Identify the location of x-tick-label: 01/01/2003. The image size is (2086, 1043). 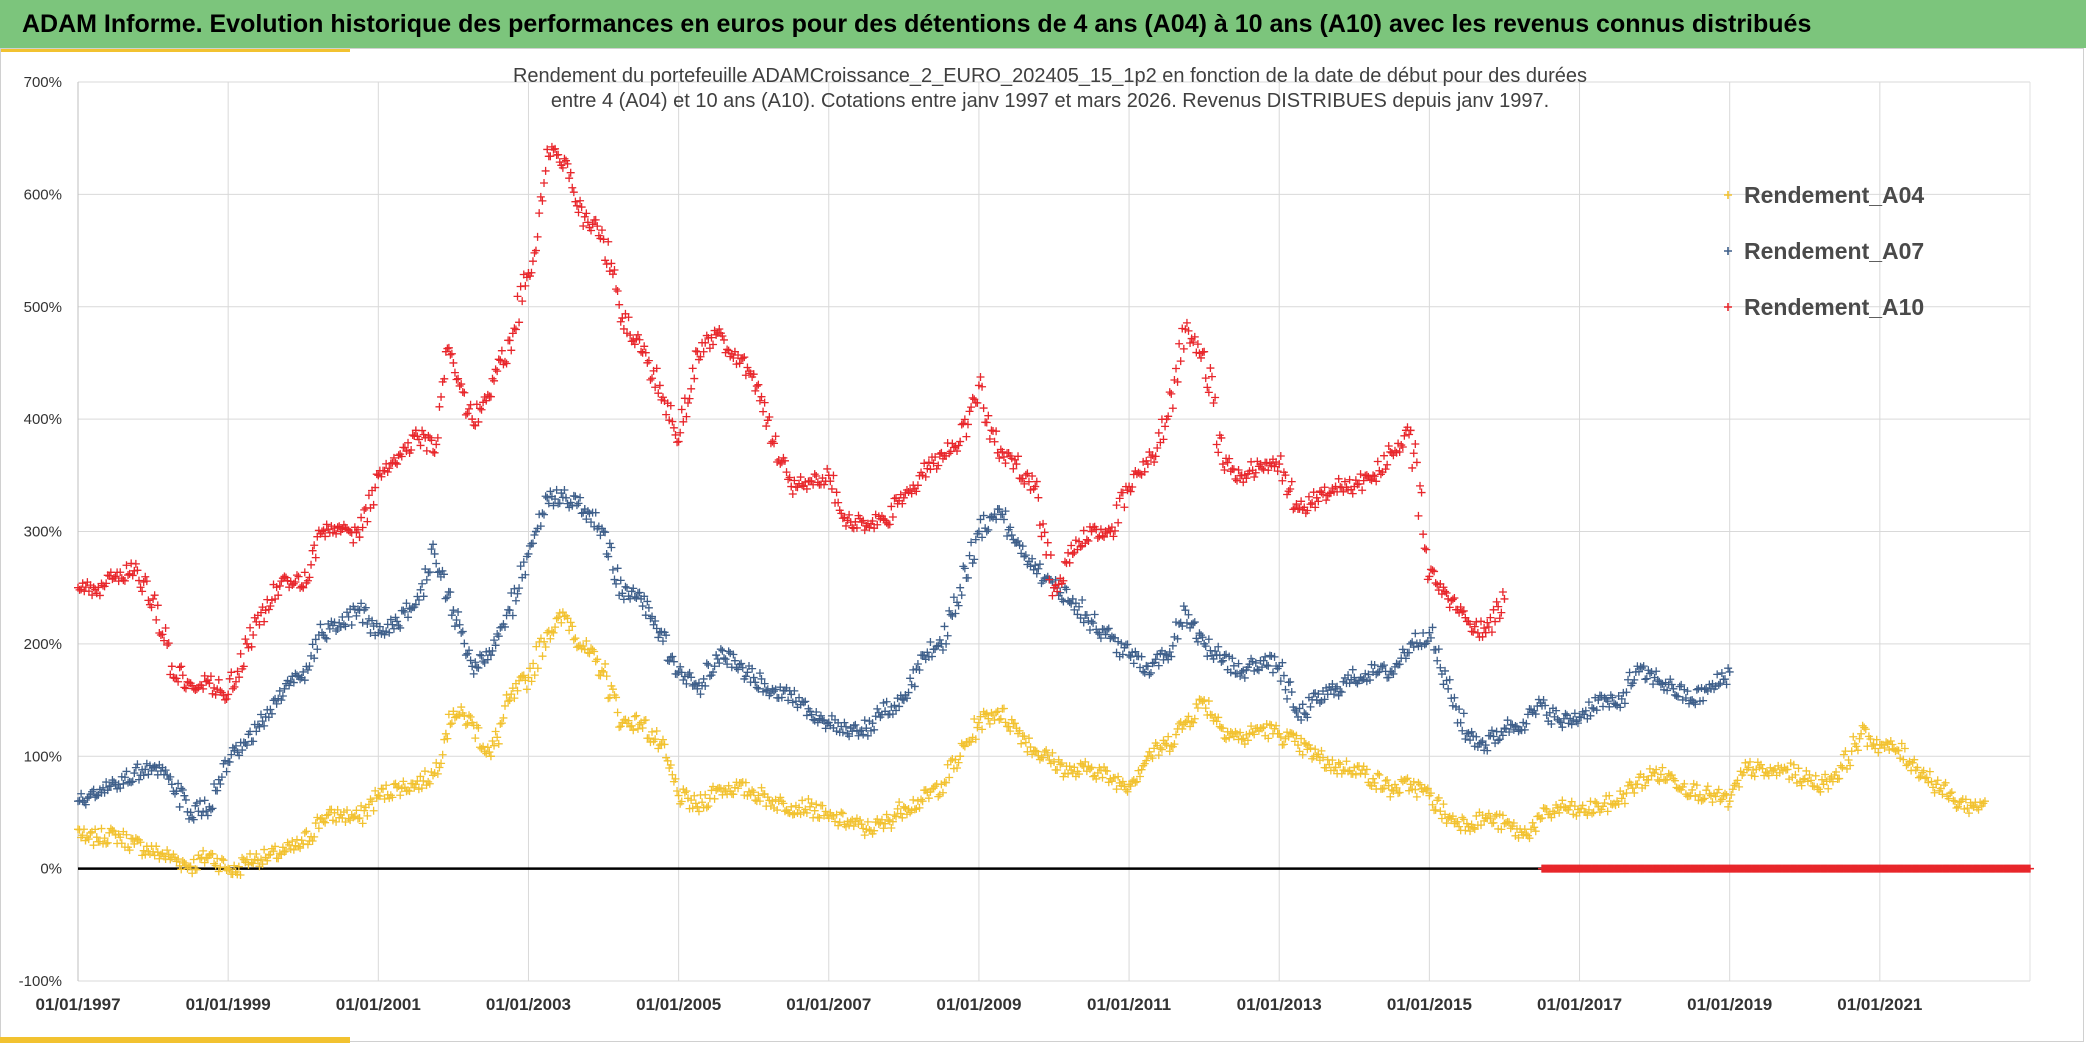
(528, 1004).